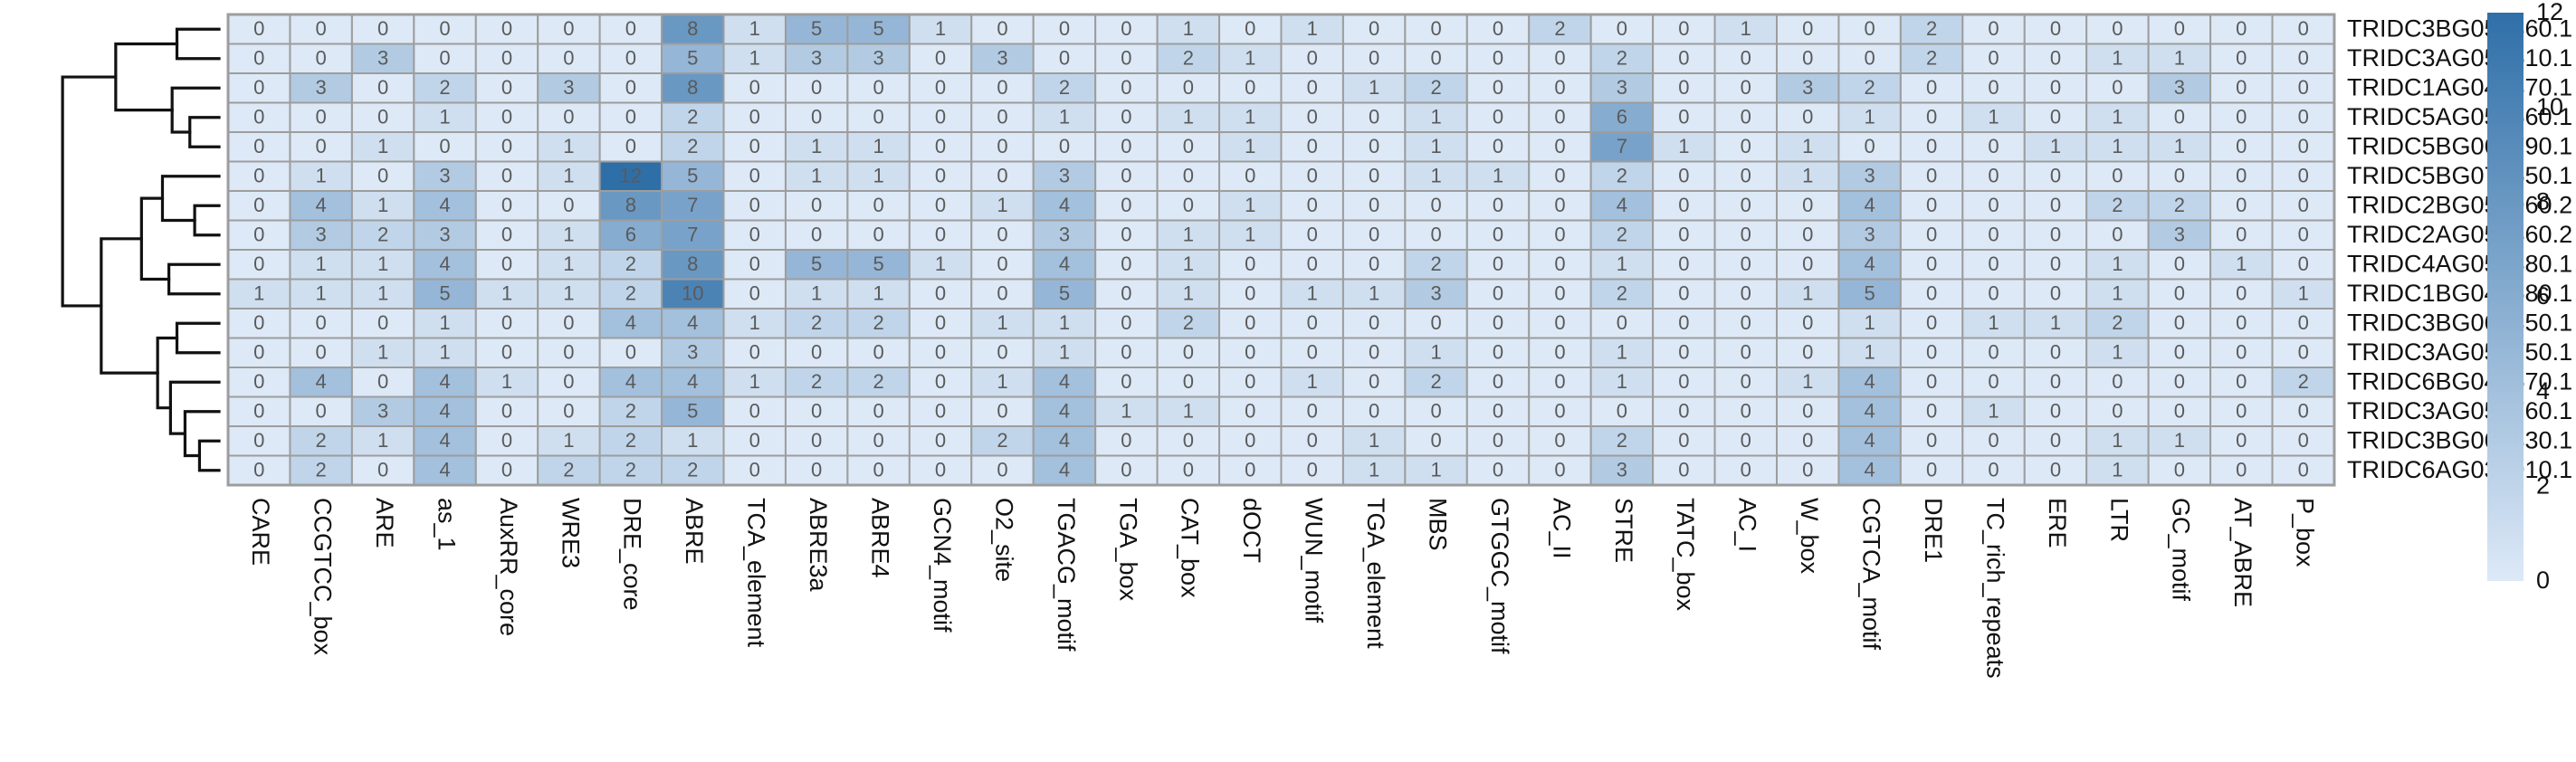  Describe the element at coordinates (2506, 297) in the screenshot. I see `colorbar-gradient` at that location.